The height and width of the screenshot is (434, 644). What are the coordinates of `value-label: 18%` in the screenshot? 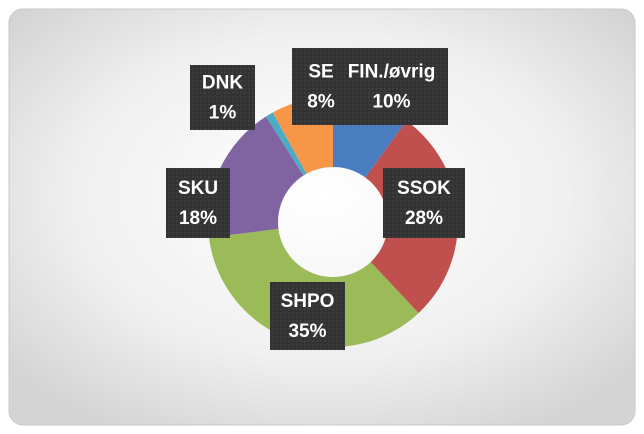 It's located at (198, 218).